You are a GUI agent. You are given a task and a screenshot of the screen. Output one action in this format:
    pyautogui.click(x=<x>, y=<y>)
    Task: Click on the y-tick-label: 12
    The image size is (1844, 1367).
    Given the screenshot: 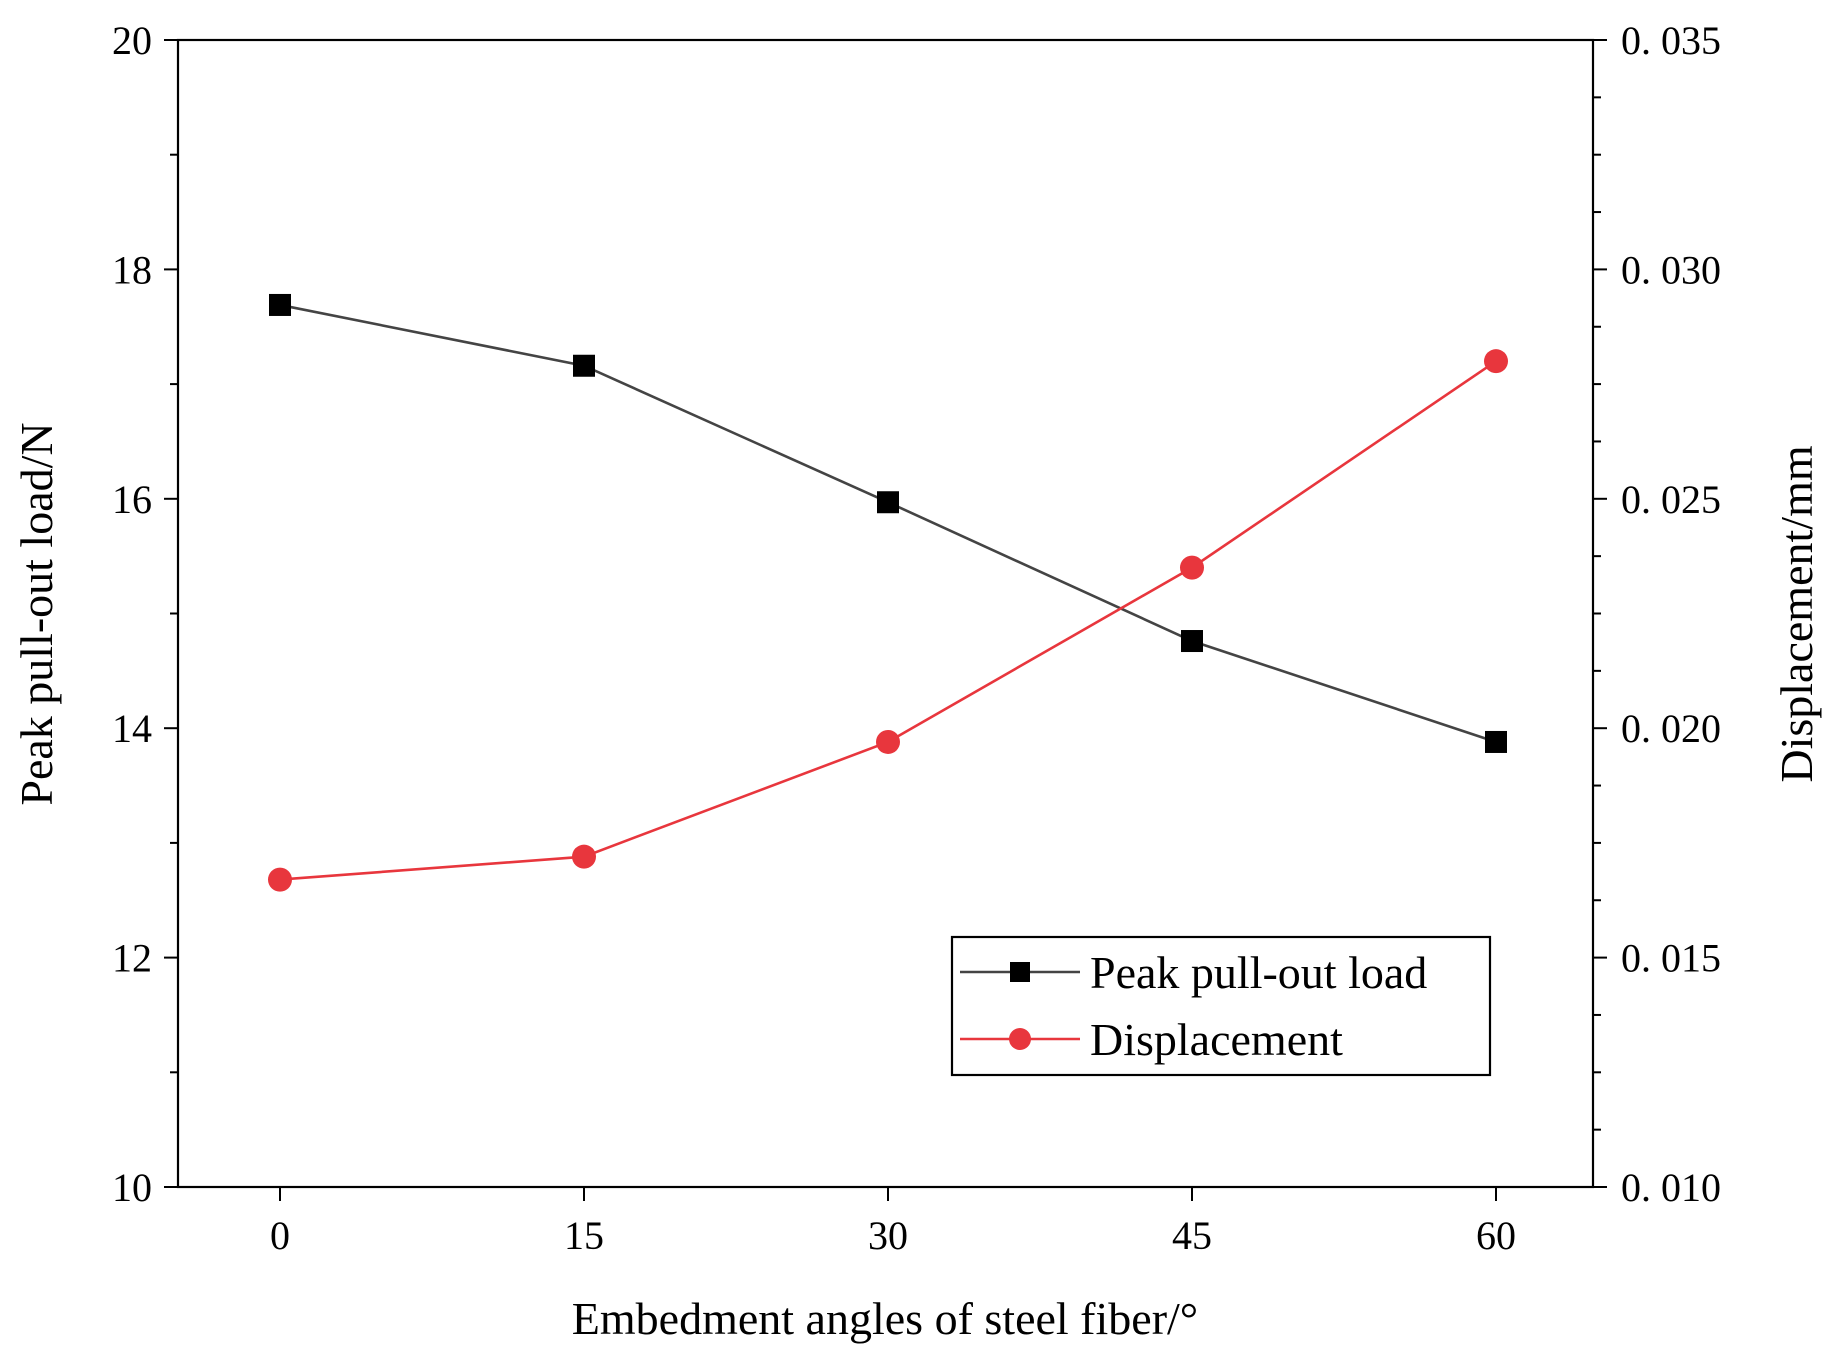 What is the action you would take?
    pyautogui.click(x=132, y=958)
    